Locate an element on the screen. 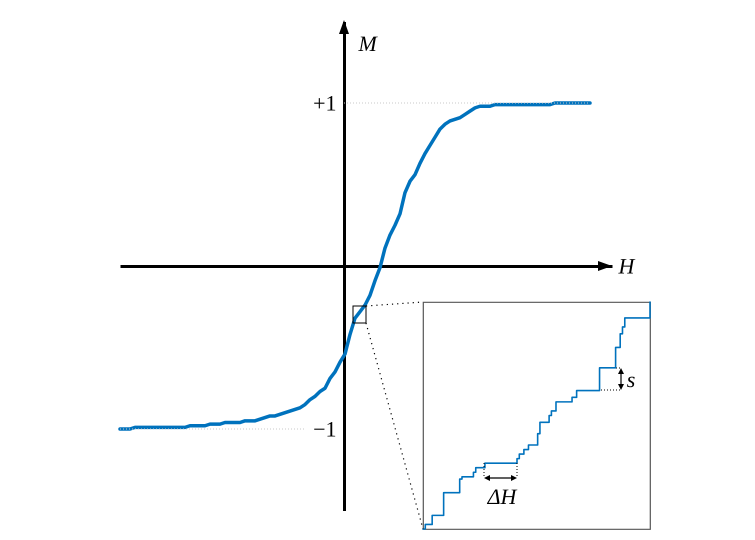 Image resolution: width=755 pixels, height=540 pixels. y-axis-title: M is located at coordinates (368, 43).